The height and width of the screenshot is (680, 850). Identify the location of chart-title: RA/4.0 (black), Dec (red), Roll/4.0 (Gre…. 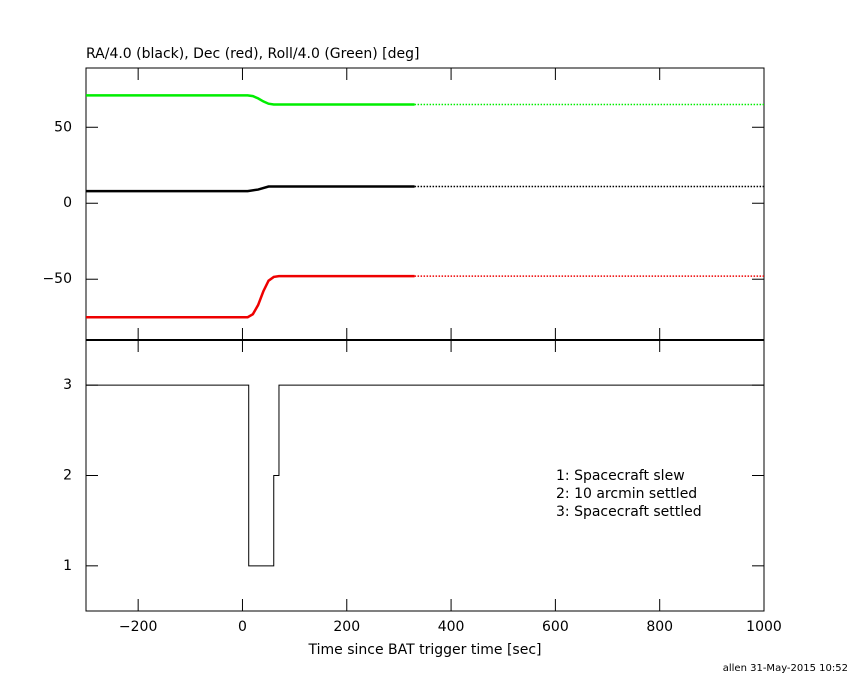
(252, 54).